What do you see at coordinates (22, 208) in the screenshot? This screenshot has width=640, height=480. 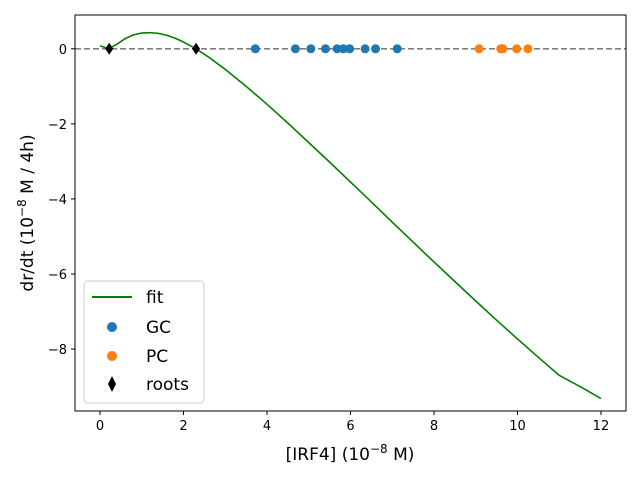 I see `y-axis-label-exponent: −8` at bounding box center [22, 208].